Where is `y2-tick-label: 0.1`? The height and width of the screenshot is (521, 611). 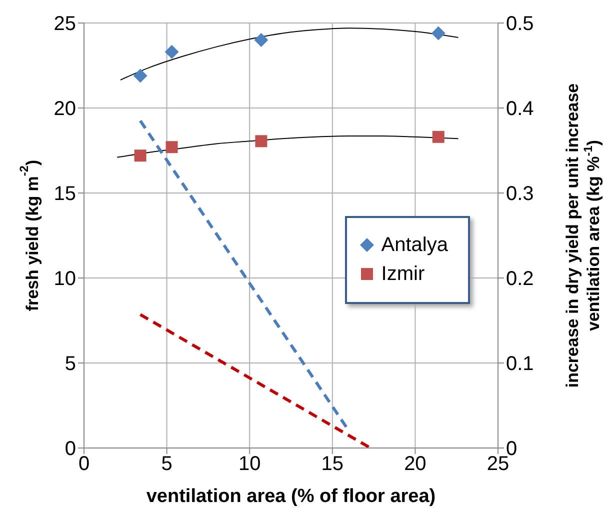
y2-tick-label: 0.1 is located at coordinates (520, 364).